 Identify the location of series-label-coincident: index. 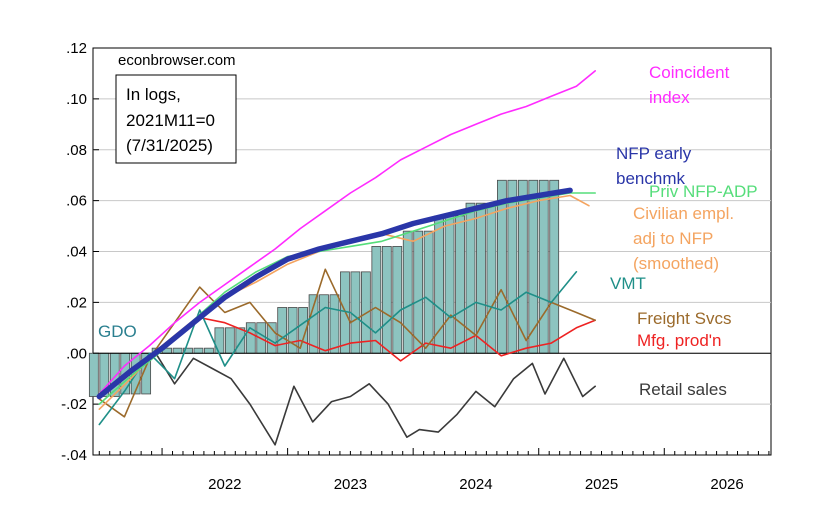
(669, 97).